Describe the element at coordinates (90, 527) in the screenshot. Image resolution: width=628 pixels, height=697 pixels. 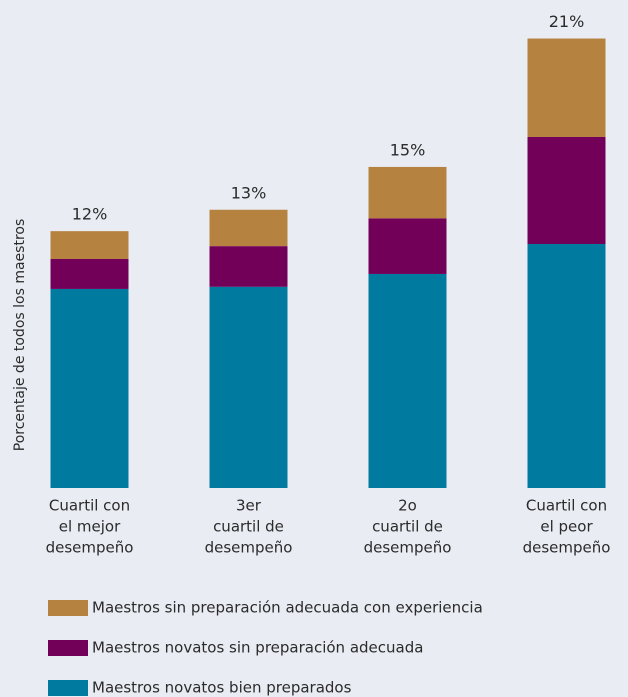
I see `x-tick-label: el mejor` at that location.